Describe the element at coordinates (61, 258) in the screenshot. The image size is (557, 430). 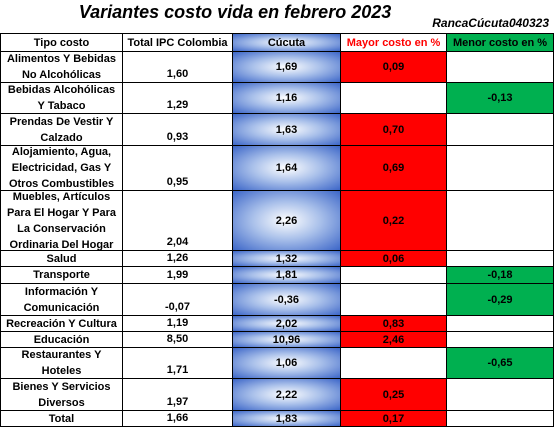
I see `row-label: Salud` at that location.